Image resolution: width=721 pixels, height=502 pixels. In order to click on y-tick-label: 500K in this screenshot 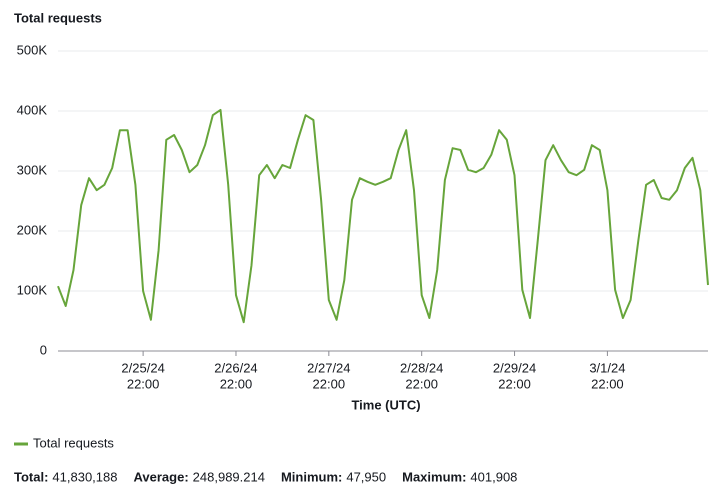, I will do `click(32, 49)`.